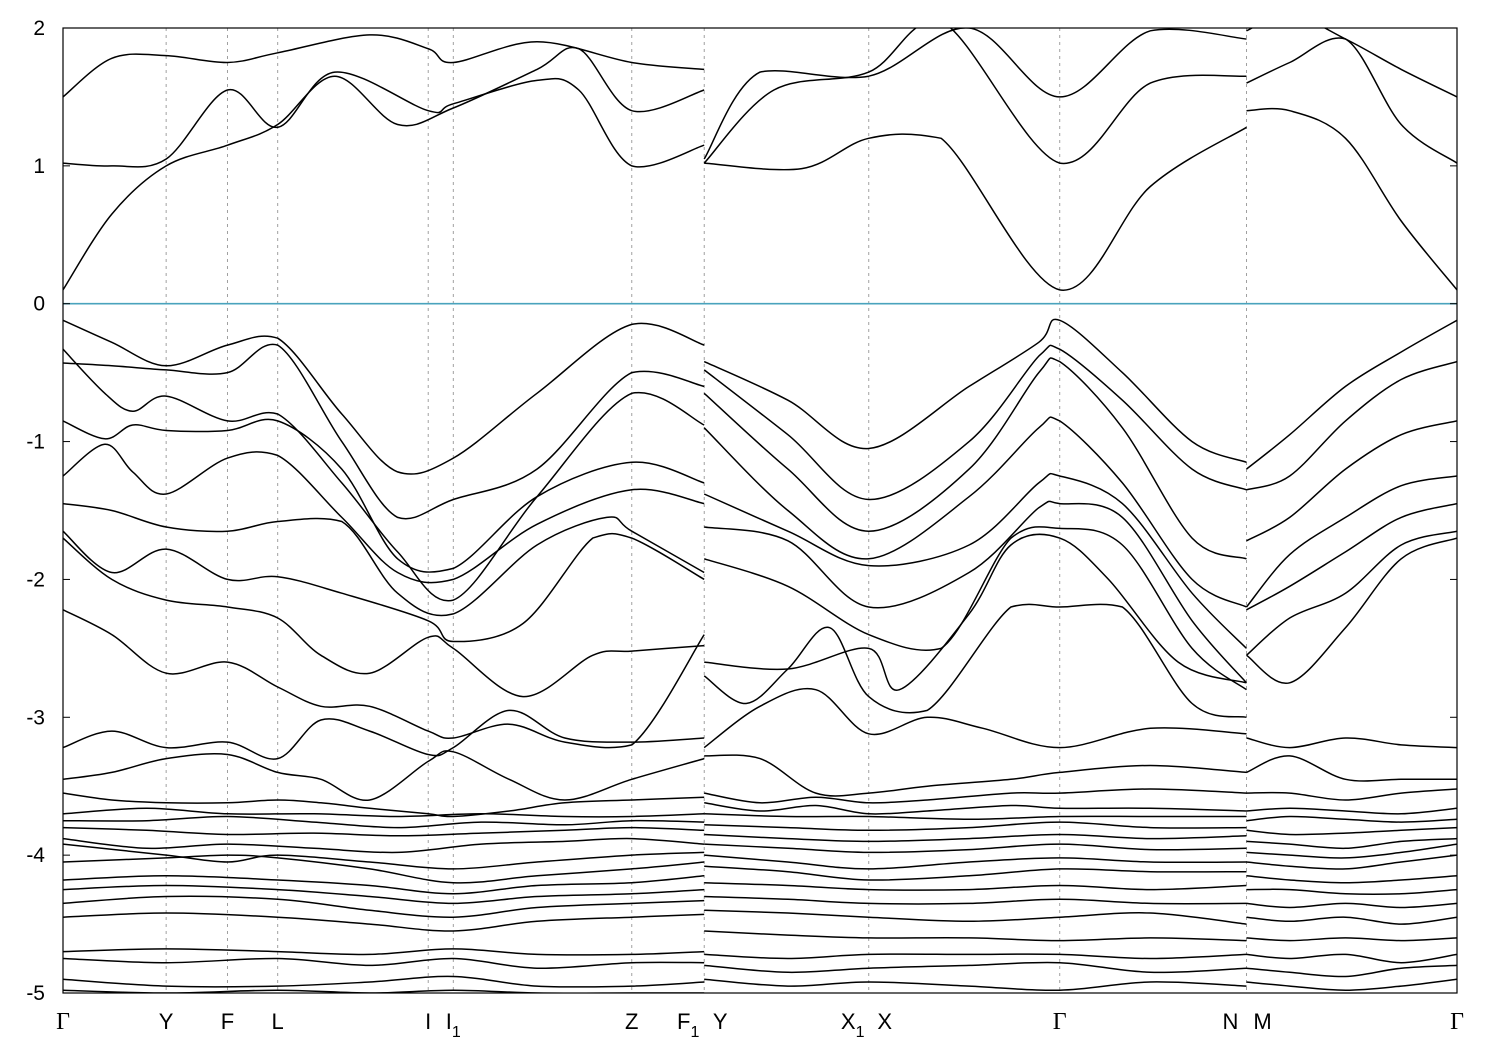 The height and width of the screenshot is (1050, 1500). Describe the element at coordinates (227, 1021) in the screenshot. I see `kpoint-label: F` at that location.